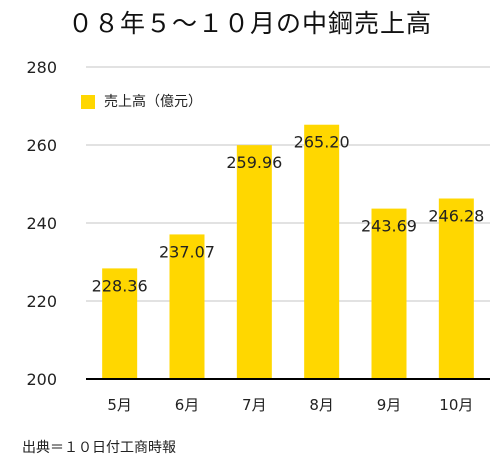 Image resolution: width=500 pixels, height=459 pixels. I want to click on data-label: 265.20, so click(322, 142).